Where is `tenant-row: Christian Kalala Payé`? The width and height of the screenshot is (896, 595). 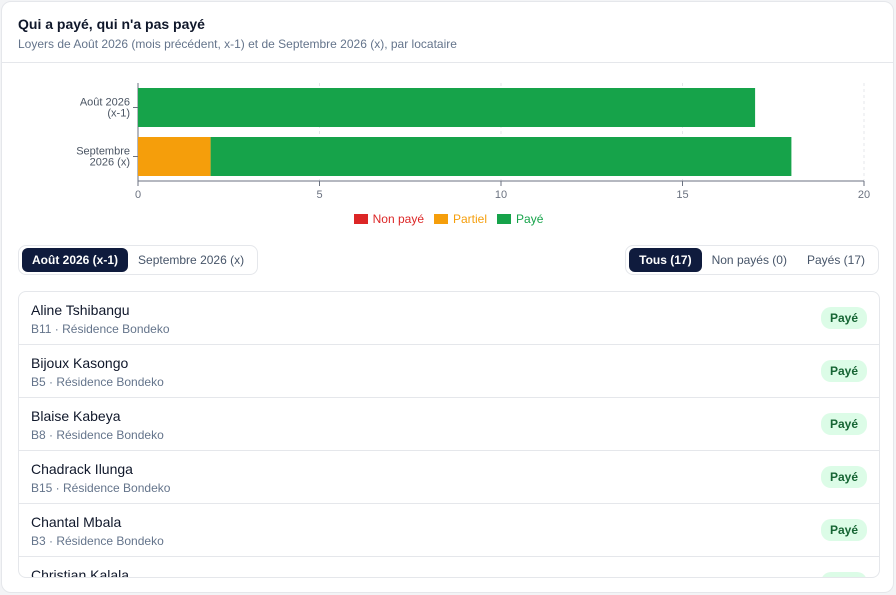
tenant-row: Christian Kalala Payé is located at coordinates (449, 567).